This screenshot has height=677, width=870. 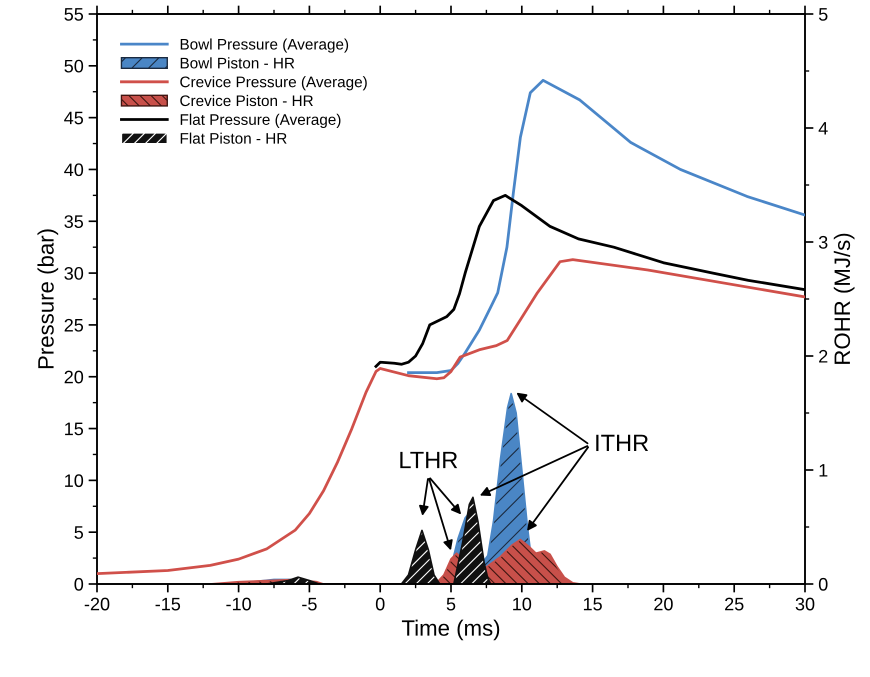 I want to click on y2-axis-title: ROHR (MJ/s), so click(x=844, y=299).